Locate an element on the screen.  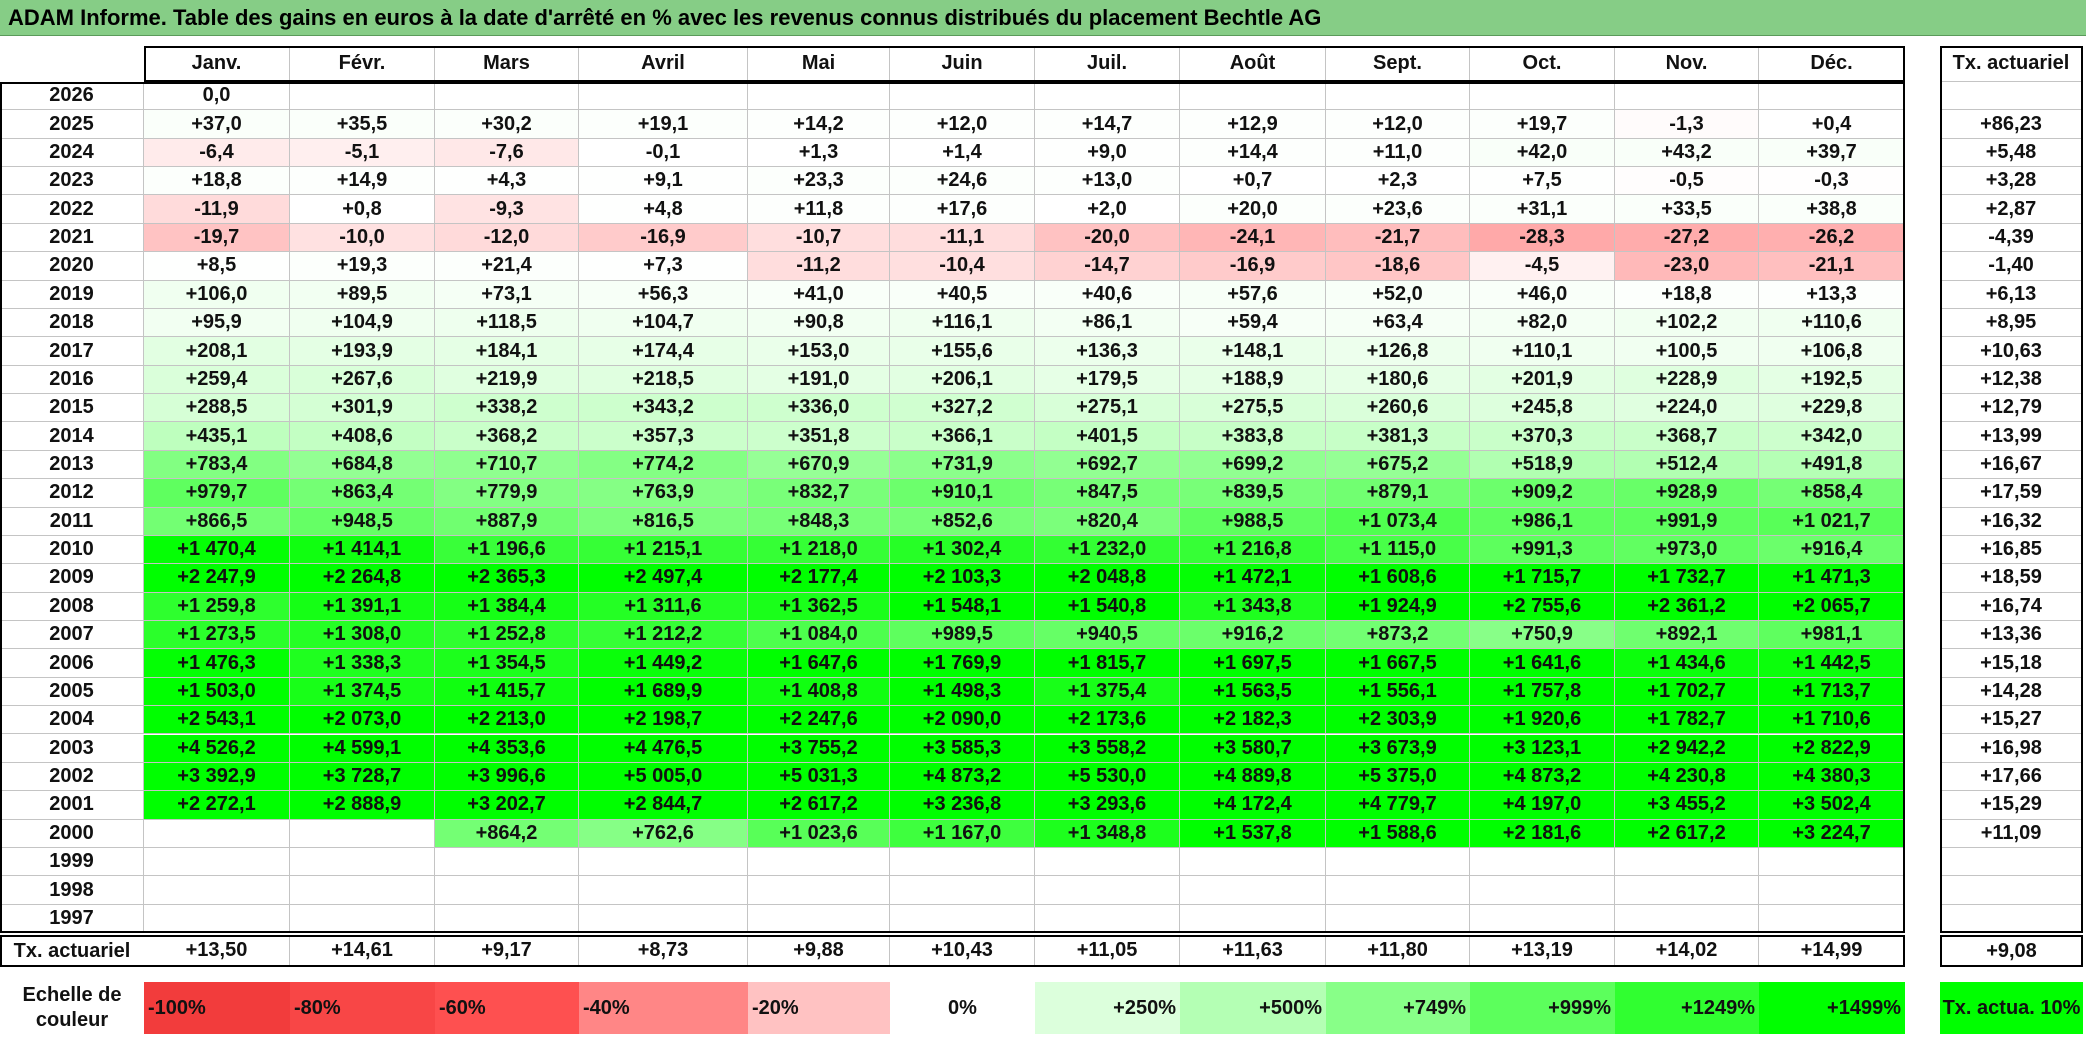
value-cell: +1 702,7 is located at coordinates (1687, 692).